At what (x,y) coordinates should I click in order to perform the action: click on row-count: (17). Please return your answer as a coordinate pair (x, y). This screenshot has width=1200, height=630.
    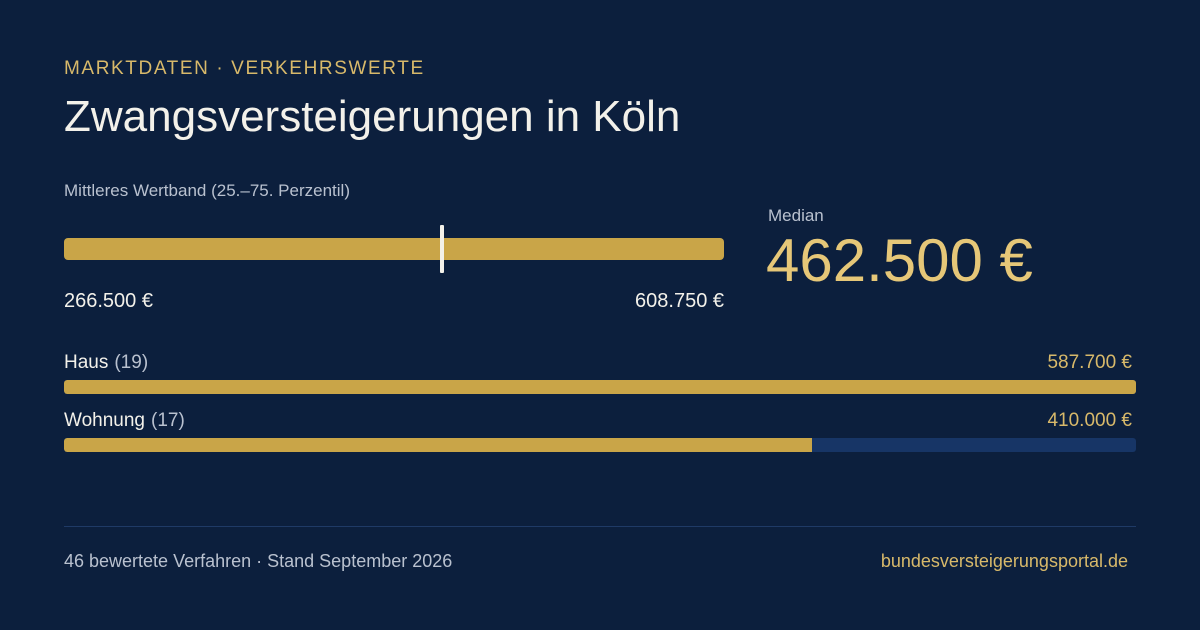
    Looking at the image, I should click on (168, 420).